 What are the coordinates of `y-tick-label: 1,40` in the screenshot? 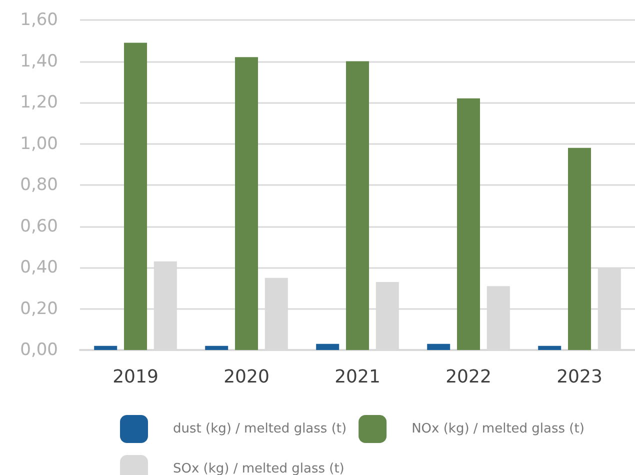 It's located at (39, 61).